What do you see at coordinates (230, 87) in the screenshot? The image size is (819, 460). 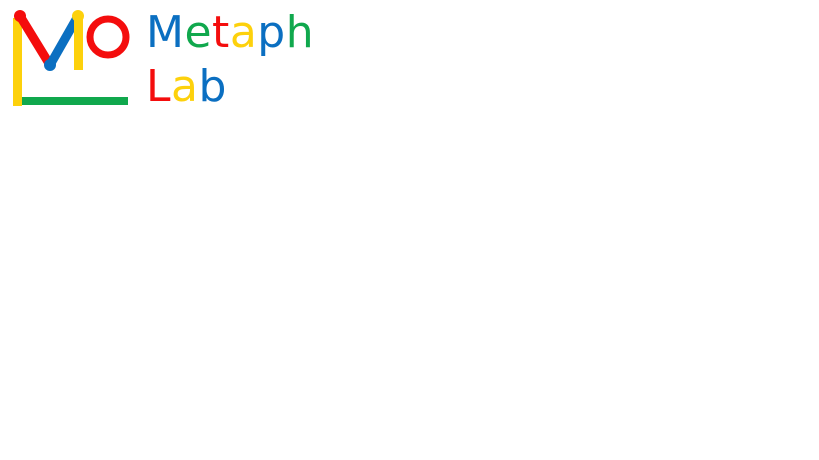 I see `brand-line-2: Lab` at bounding box center [230, 87].